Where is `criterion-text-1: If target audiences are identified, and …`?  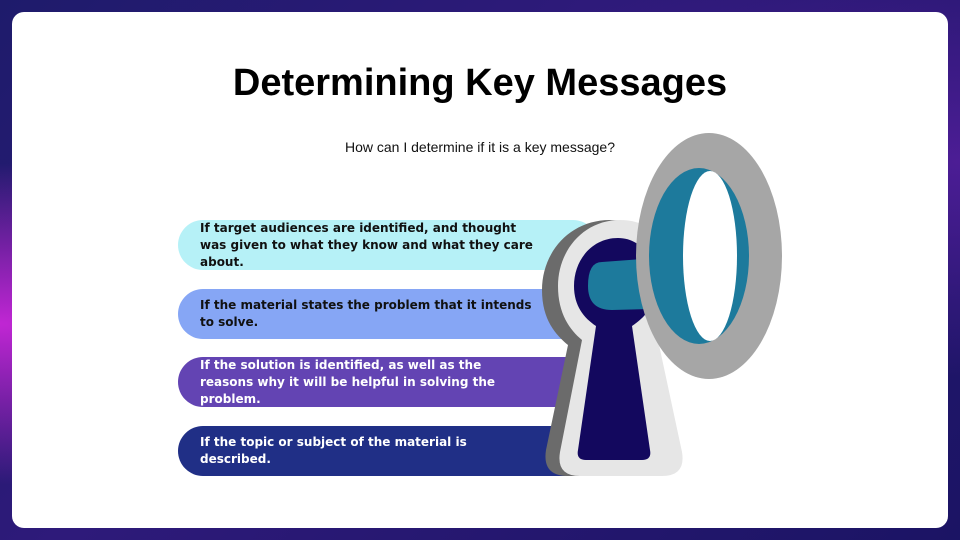
criterion-text-1: If target audiences are identified, and … is located at coordinates (366, 244).